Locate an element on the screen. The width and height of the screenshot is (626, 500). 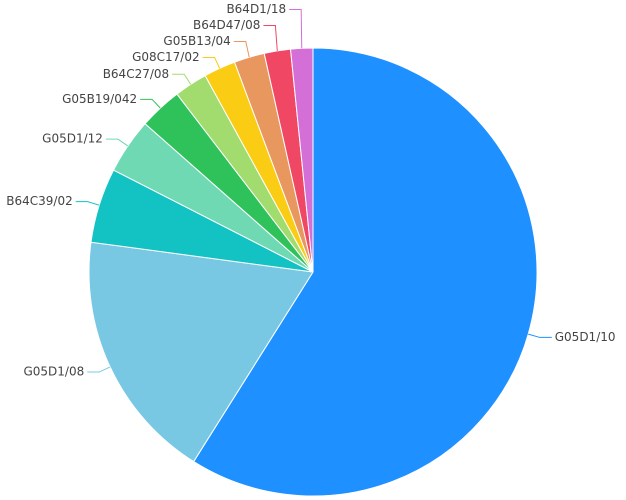
slice-label: G05B13/04 is located at coordinates (196, 41).